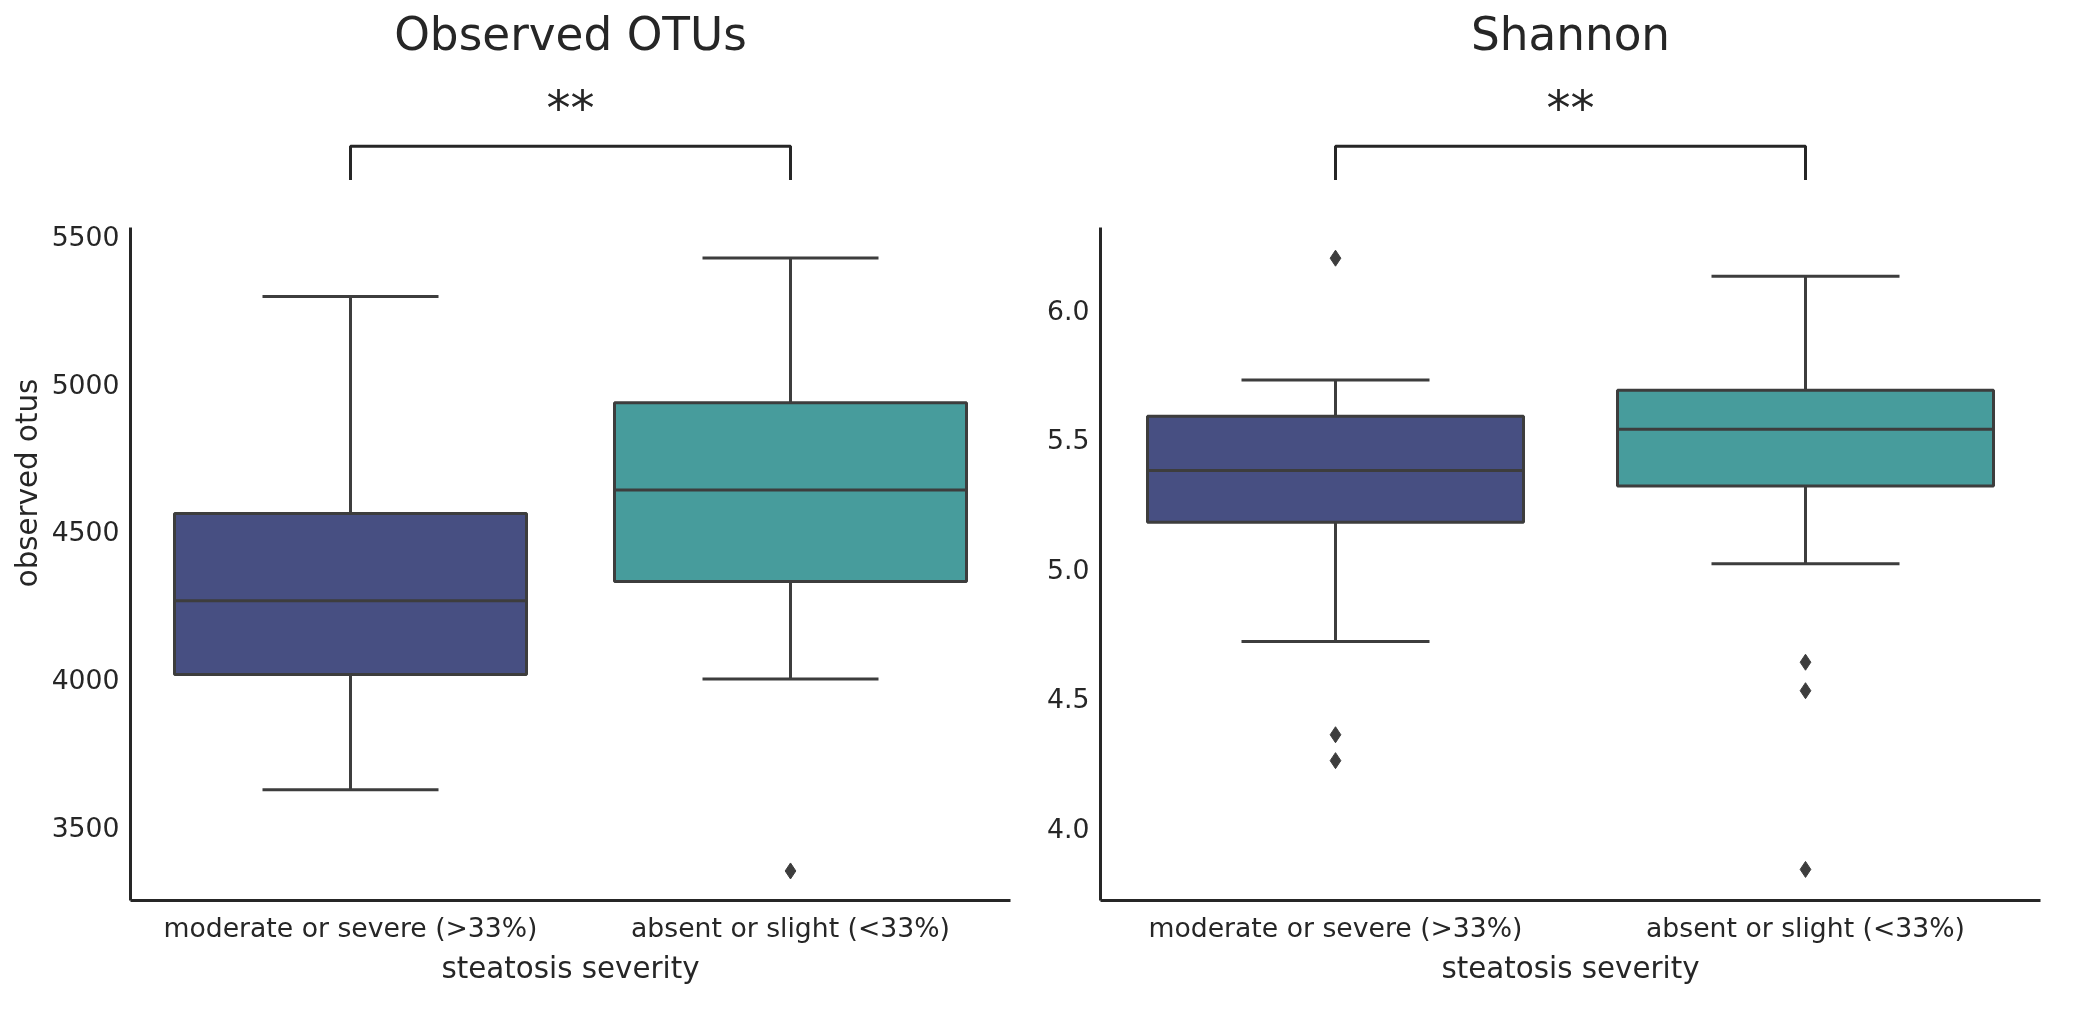 The width and height of the screenshot is (2096, 1036). What do you see at coordinates (85, 236) in the screenshot?
I see `y-tick-label: 5500` at bounding box center [85, 236].